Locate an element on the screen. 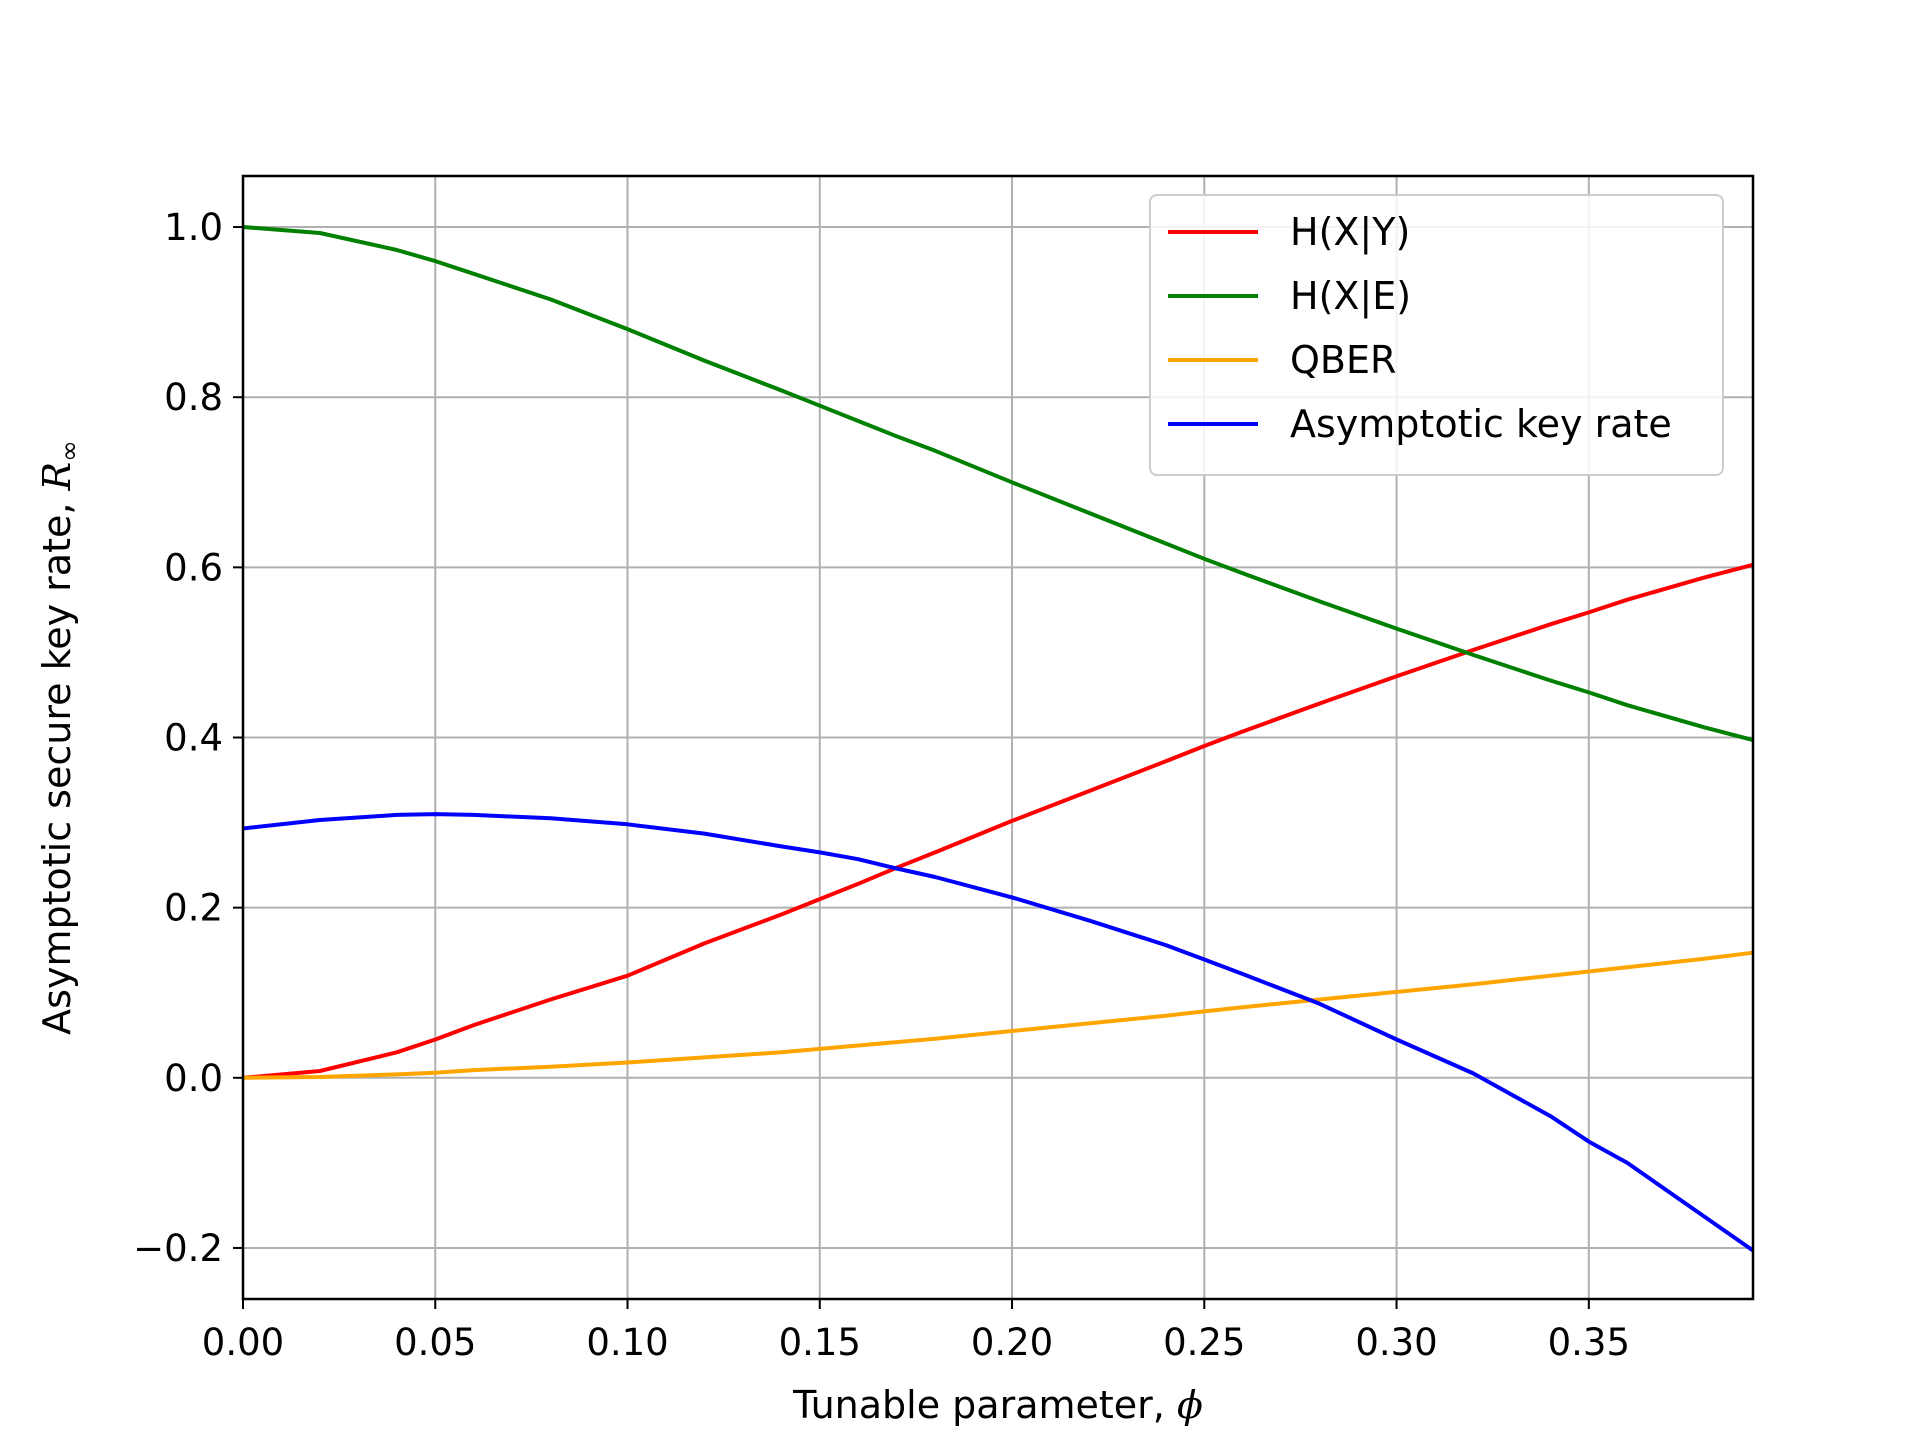 This screenshot has height=1440, width=1920. y-tick-label: 0.4 is located at coordinates (193, 738).